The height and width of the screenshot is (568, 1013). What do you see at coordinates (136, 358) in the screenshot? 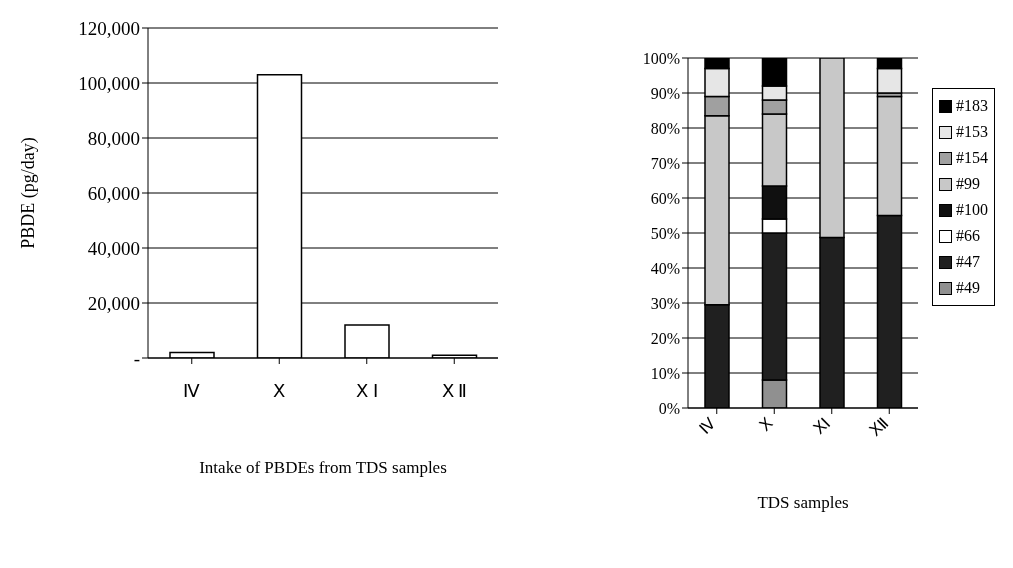
I see `y-tick-label: -` at bounding box center [136, 358].